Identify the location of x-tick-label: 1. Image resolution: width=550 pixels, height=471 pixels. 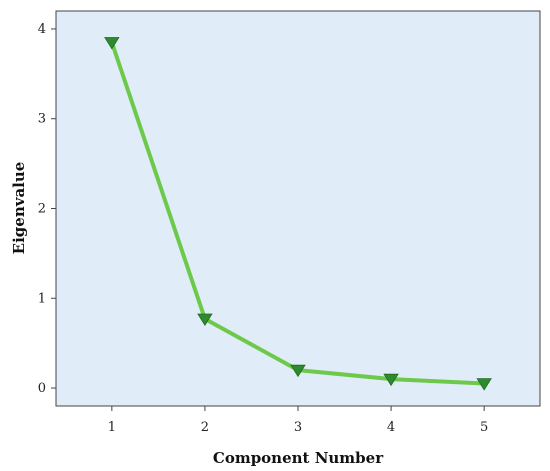
(112, 427).